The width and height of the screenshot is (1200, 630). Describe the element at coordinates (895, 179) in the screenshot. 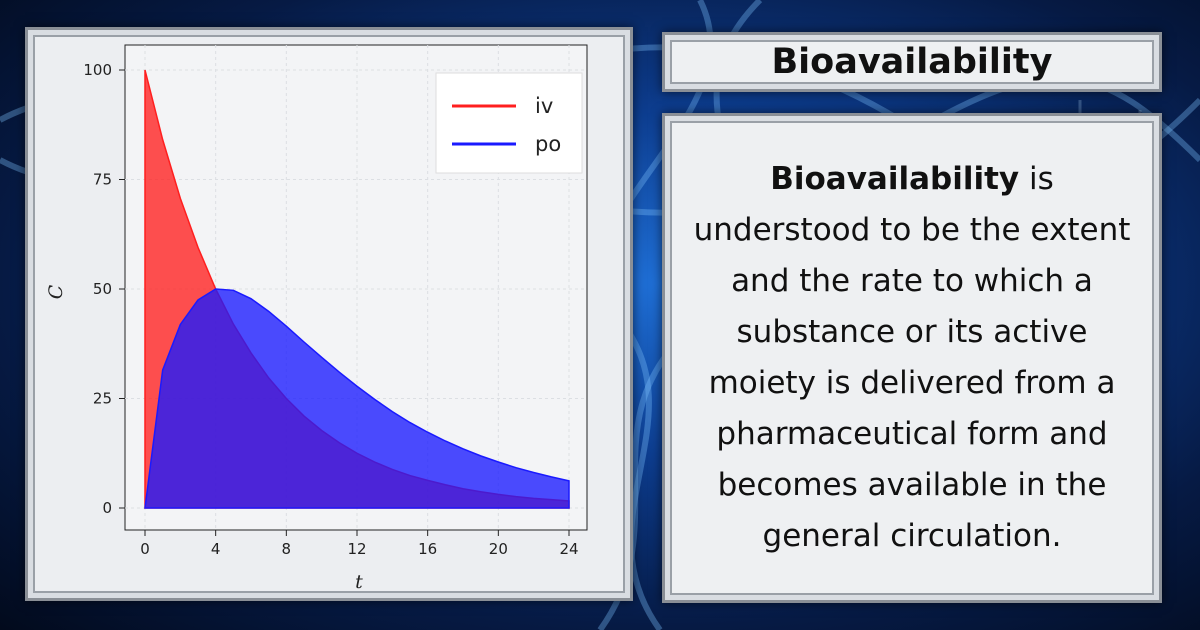

I see `definition-term: Bioavailability` at that location.